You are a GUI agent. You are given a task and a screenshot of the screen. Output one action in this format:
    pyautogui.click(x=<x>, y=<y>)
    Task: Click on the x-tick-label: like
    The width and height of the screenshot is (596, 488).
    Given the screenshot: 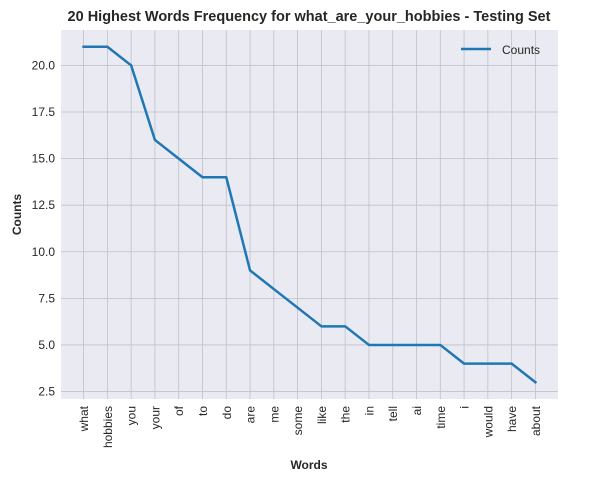 What is the action you would take?
    pyautogui.click(x=322, y=415)
    